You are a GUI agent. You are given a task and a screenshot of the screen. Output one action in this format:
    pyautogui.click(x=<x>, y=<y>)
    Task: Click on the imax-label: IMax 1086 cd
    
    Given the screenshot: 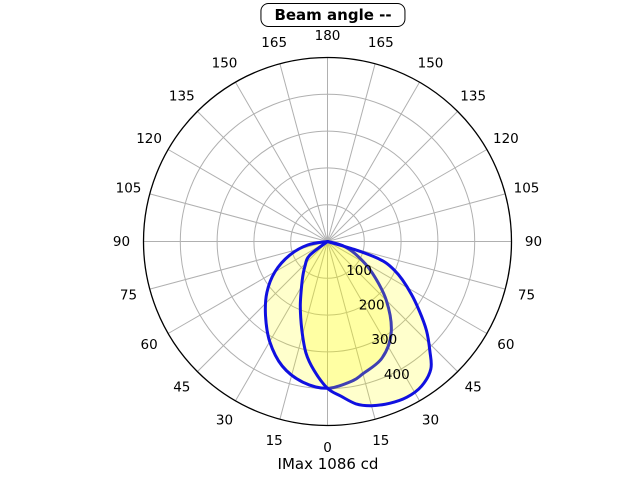 What is the action you would take?
    pyautogui.click(x=328, y=464)
    